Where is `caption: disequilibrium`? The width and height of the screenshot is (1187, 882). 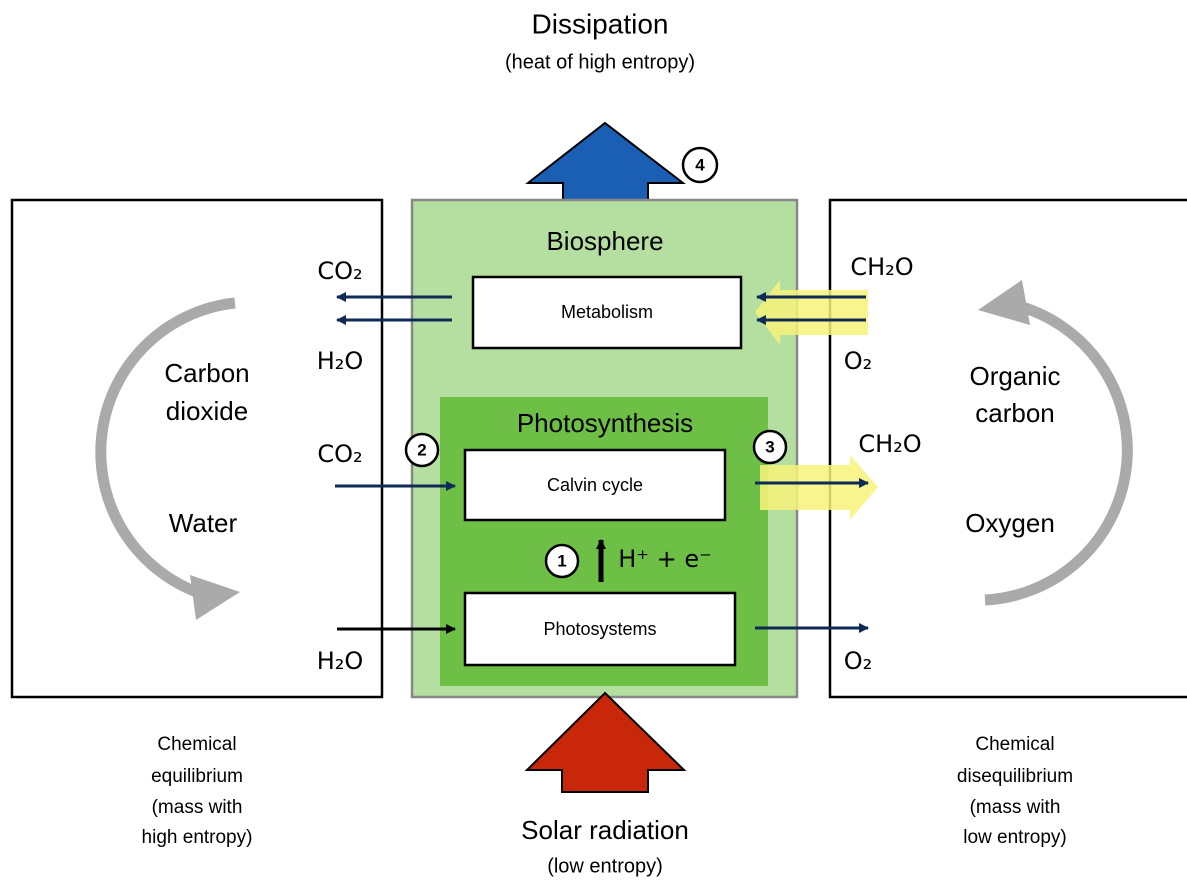
caption: disequilibrium is located at coordinates (1015, 776).